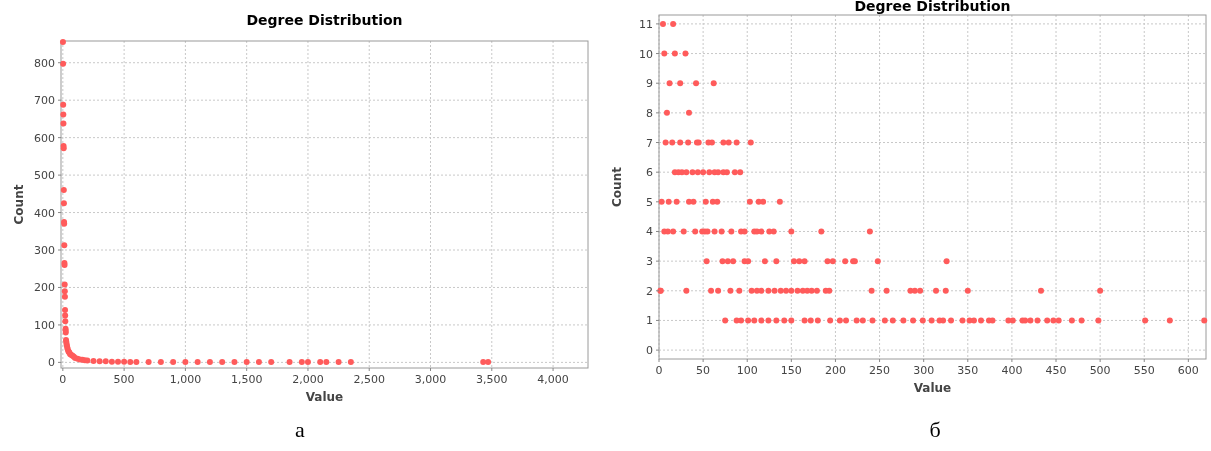 The width and height of the screenshot is (1211, 451). Describe the element at coordinates (924, 370) in the screenshot. I see `x-tick-label: 300` at that location.